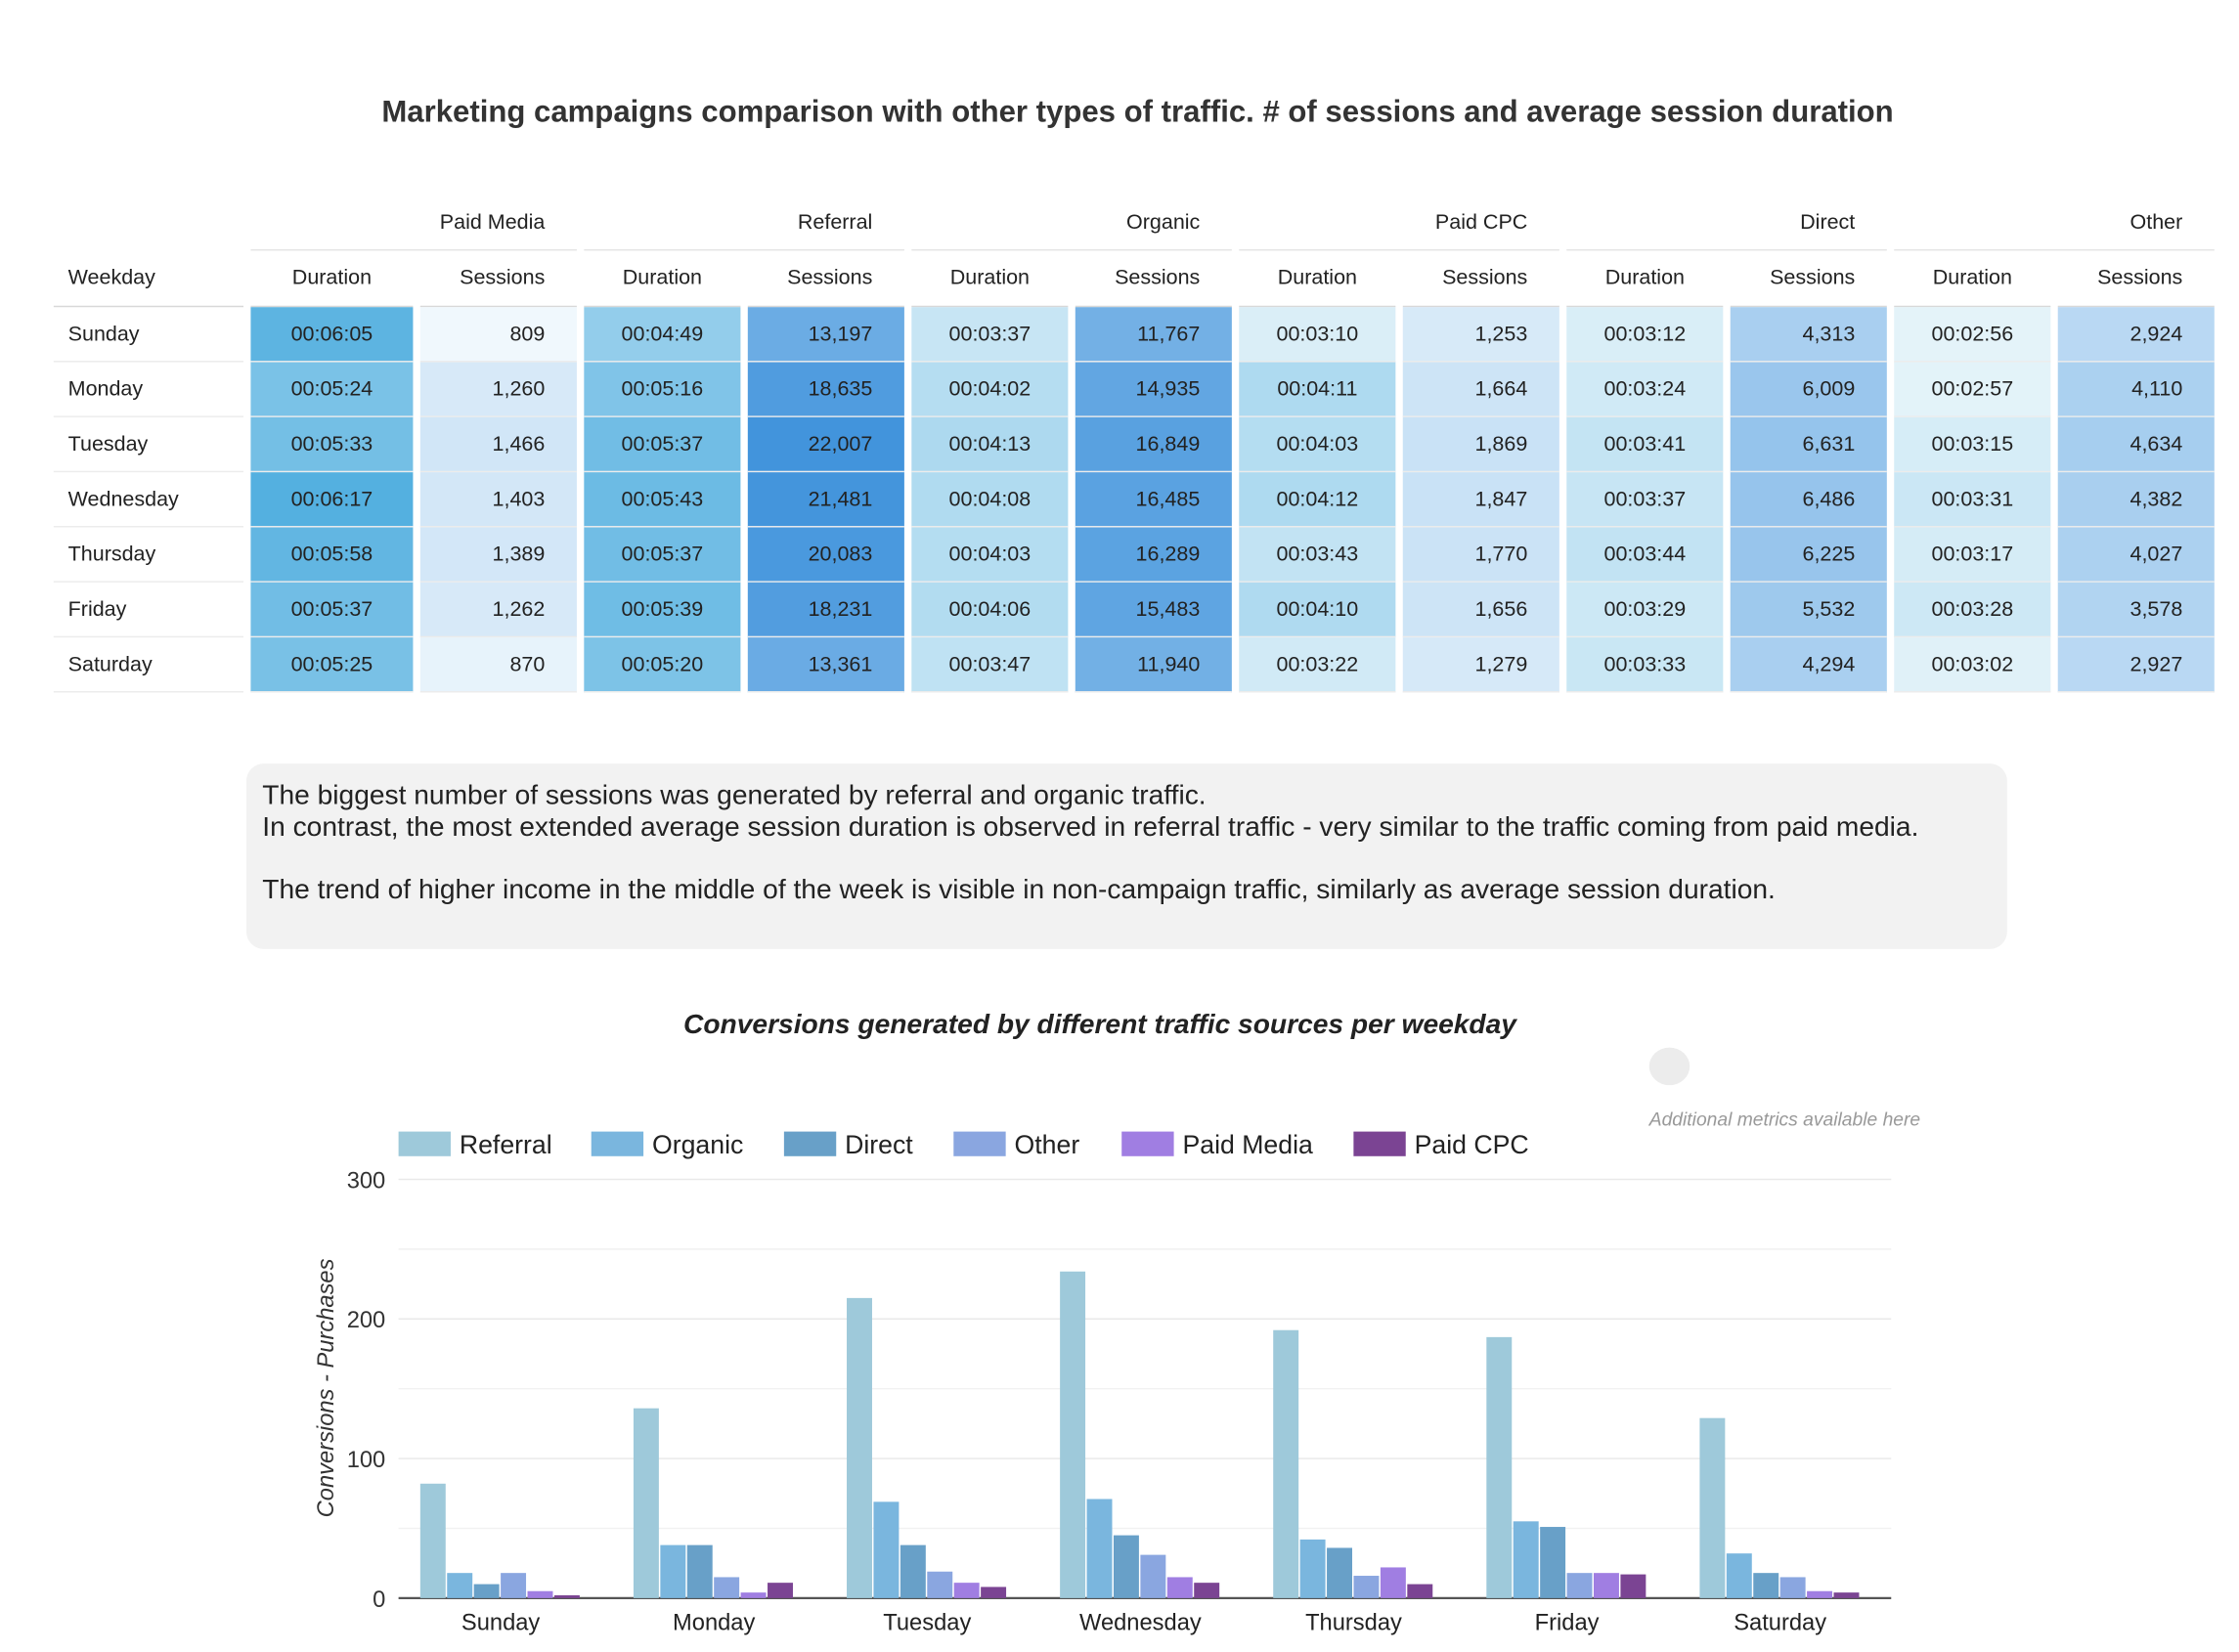 The width and height of the screenshot is (2239, 1652). I want to click on x-tick-label: Monday, so click(714, 1622).